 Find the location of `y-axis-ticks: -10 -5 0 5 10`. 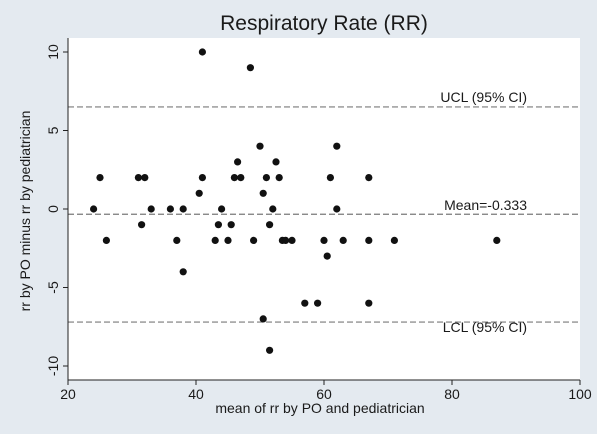

y-axis-ticks: -10 -5 0 5 10 is located at coordinates (56, 210).